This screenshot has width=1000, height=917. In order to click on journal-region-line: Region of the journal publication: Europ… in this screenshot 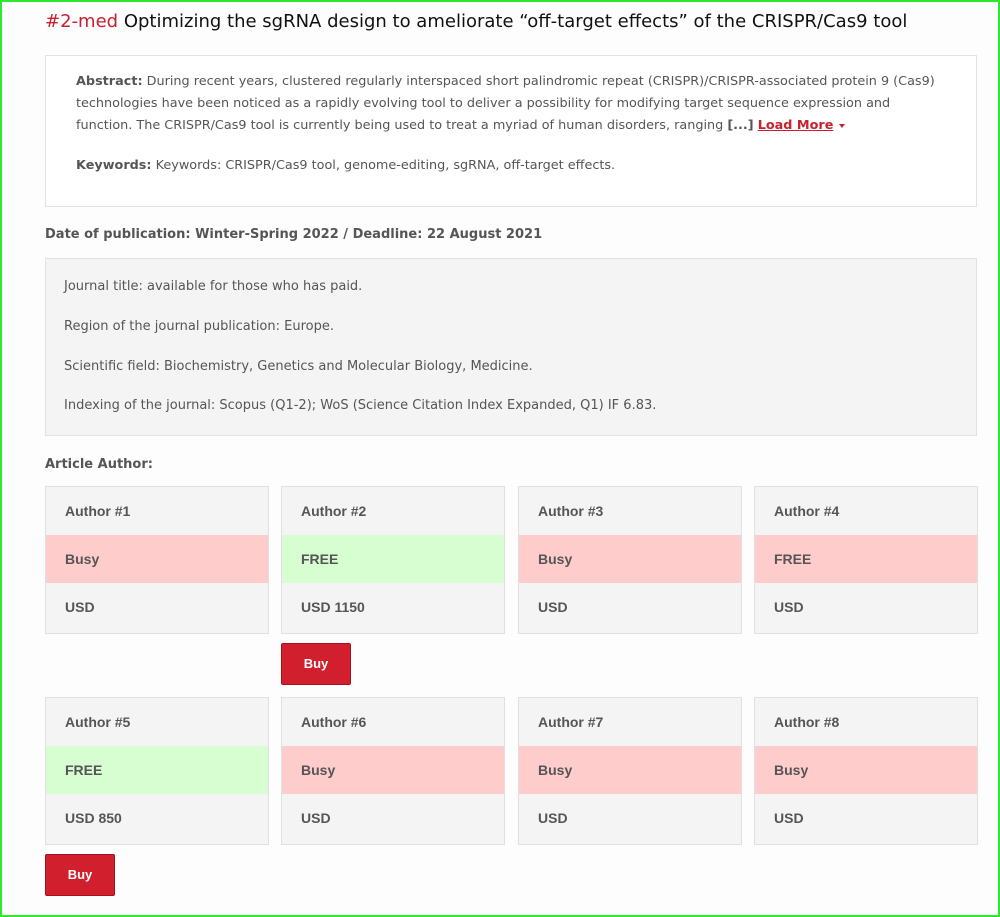, I will do `click(199, 326)`.